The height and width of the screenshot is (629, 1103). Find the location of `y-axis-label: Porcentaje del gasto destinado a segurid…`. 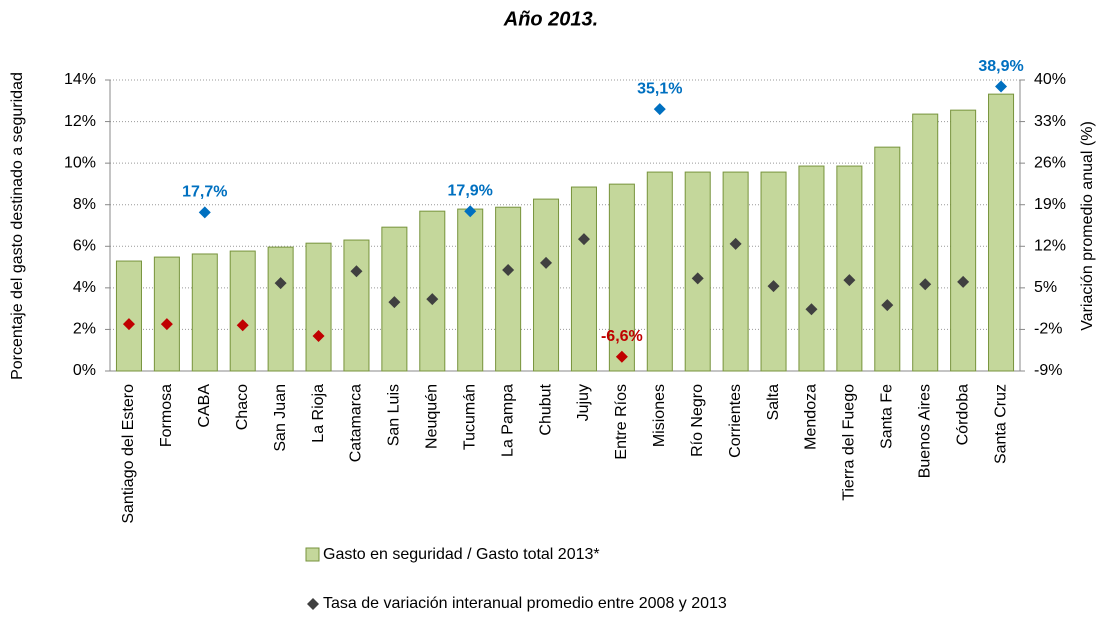

y-axis-label: Porcentaje del gasto destinado a segurid… is located at coordinates (17, 226).